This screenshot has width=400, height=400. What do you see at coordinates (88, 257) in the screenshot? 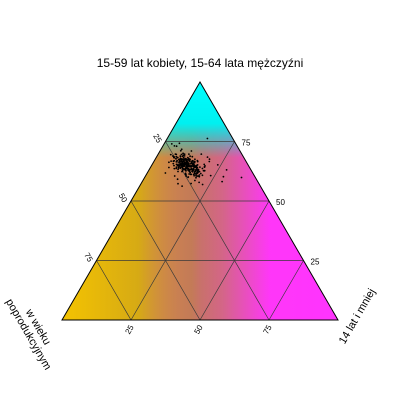
I see `tick-left-75: 75` at bounding box center [88, 257].